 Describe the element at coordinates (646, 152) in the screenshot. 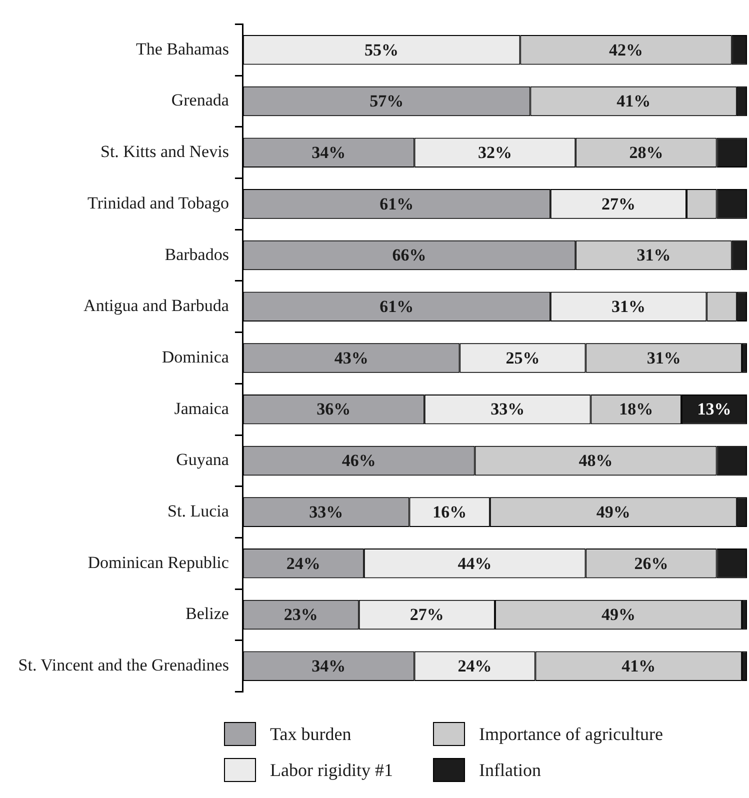

I see `data-label: 28%` at that location.